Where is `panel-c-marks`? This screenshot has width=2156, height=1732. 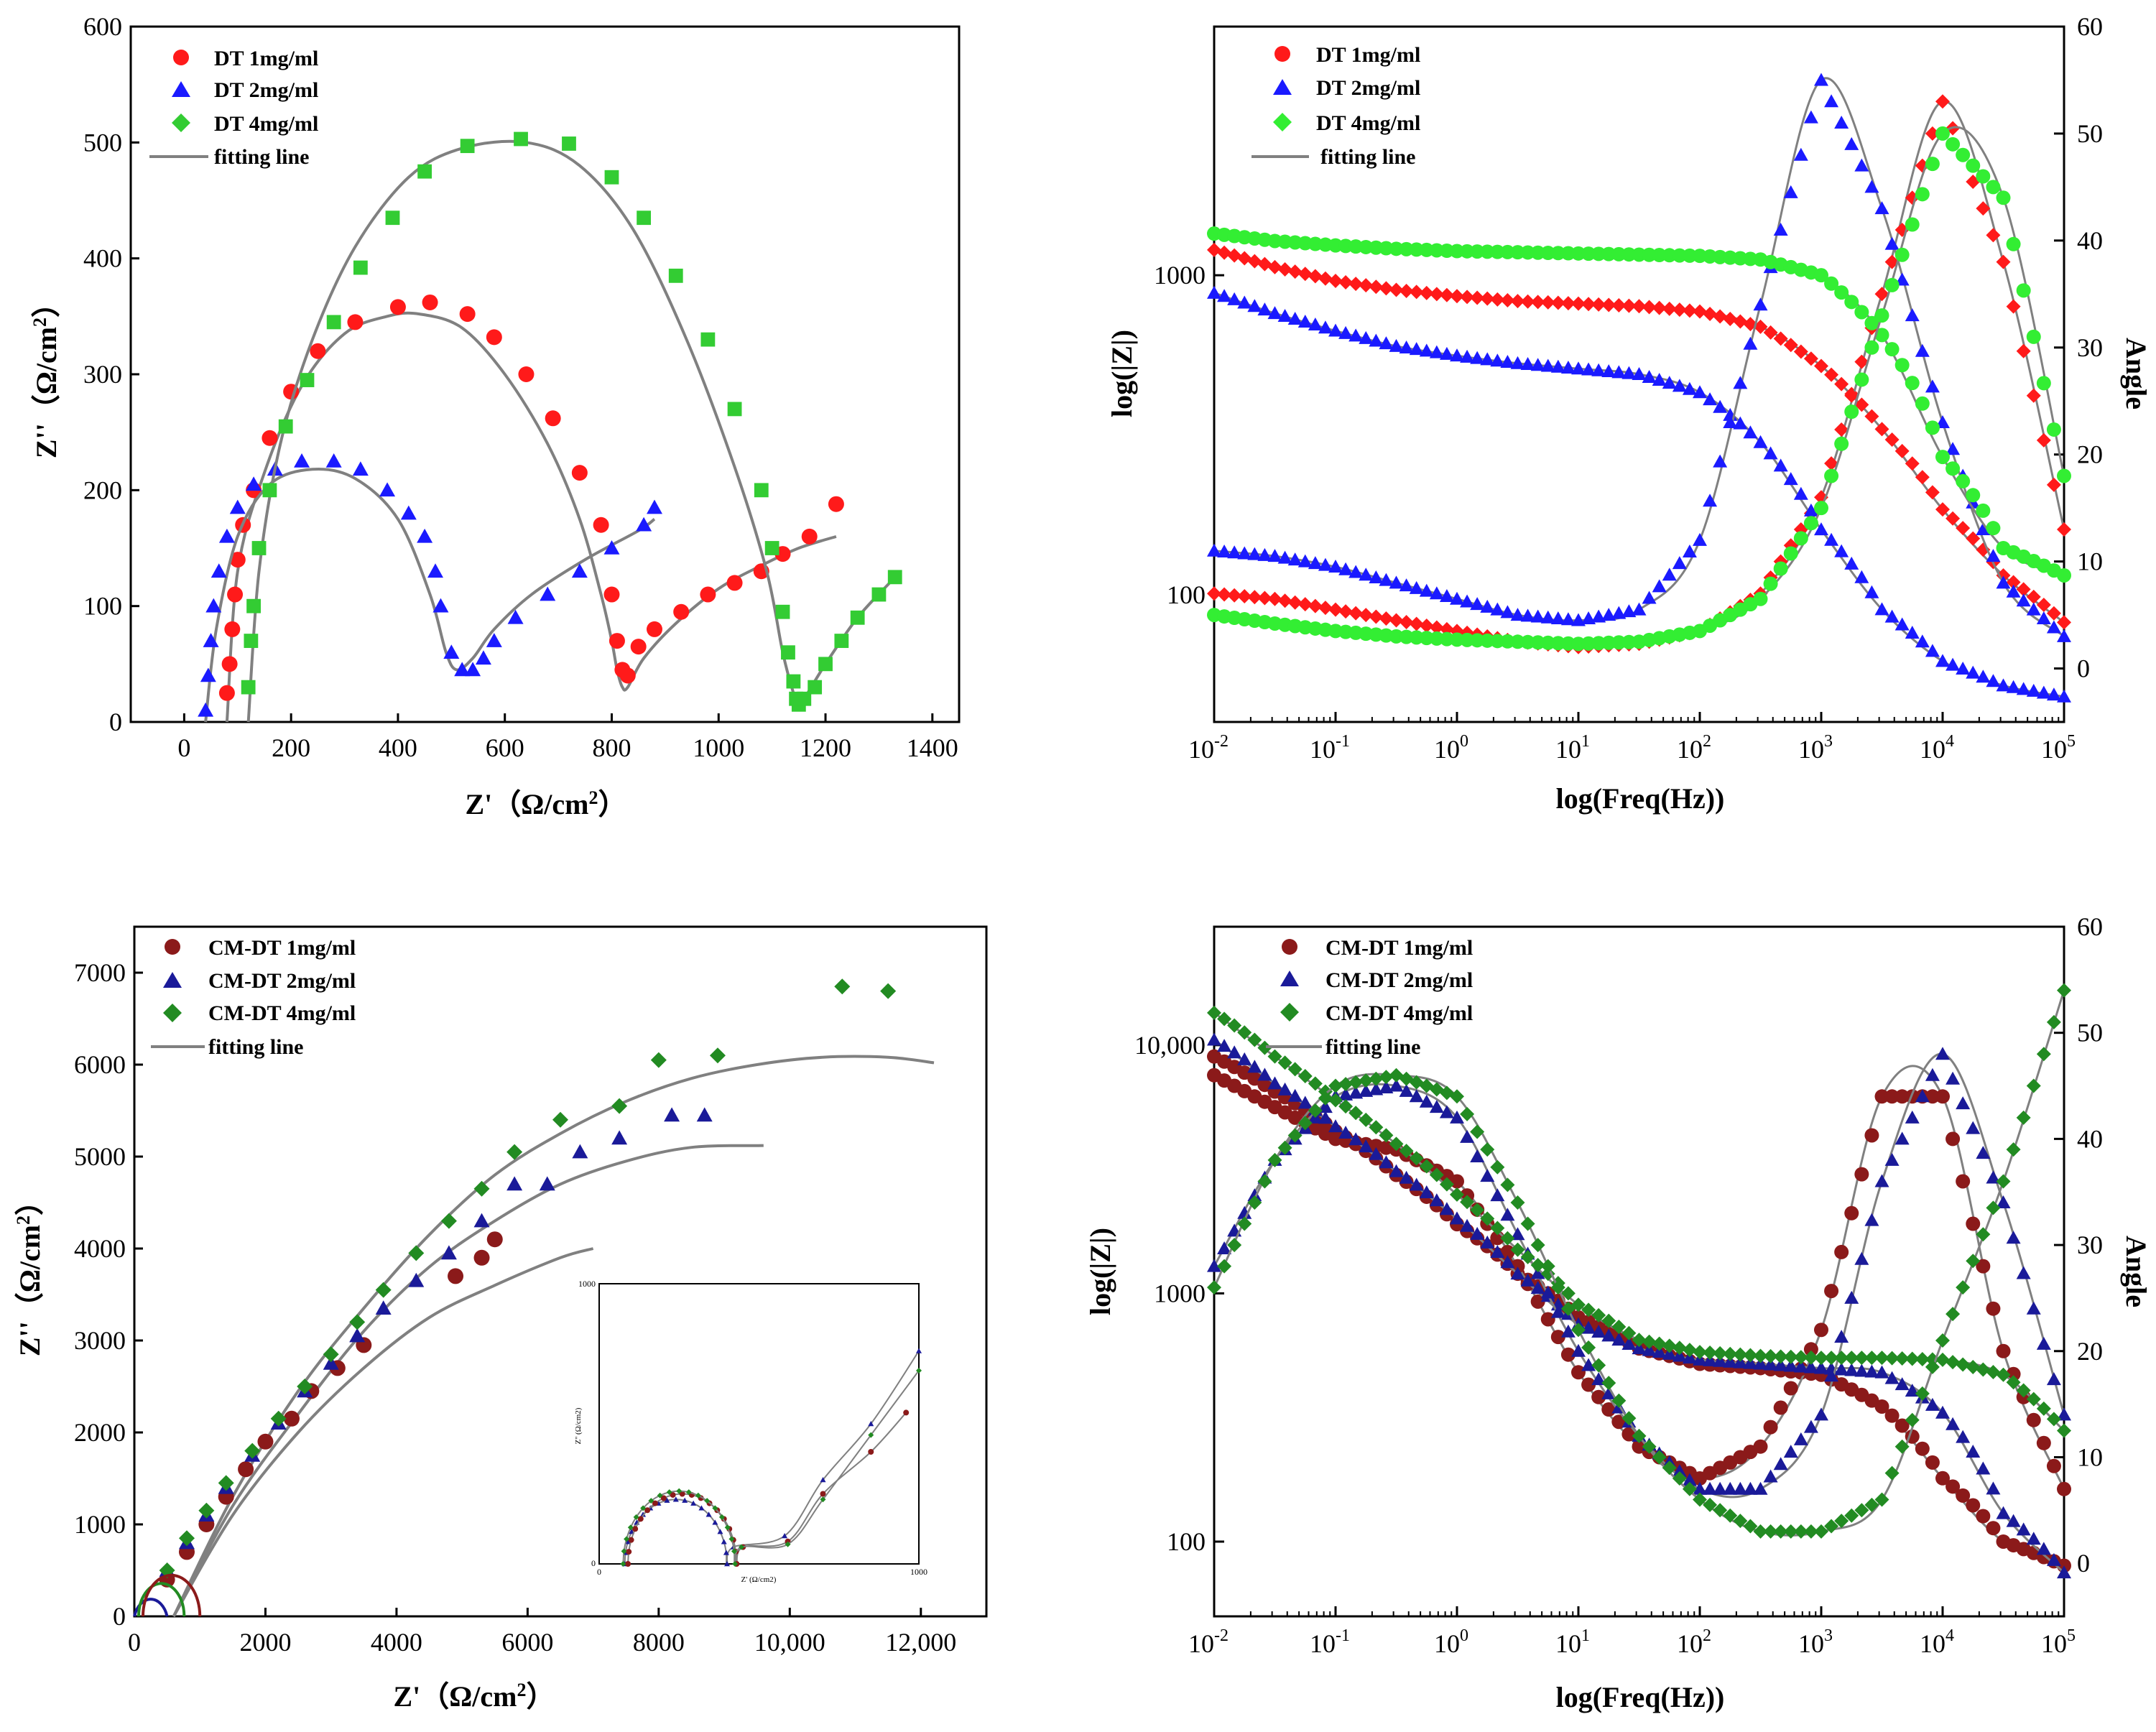 panel-c-marks is located at coordinates (534, 1298).